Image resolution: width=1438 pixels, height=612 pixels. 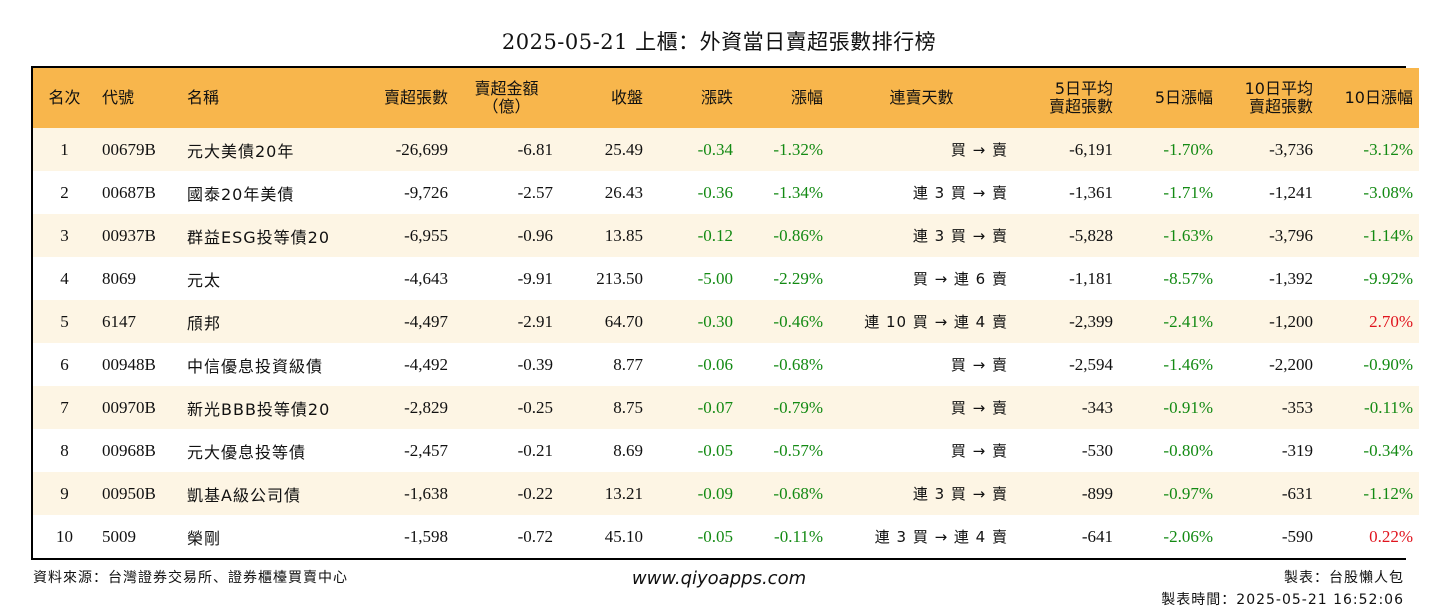 I want to click on cell-name: 國泰20年美債, so click(x=241, y=194).